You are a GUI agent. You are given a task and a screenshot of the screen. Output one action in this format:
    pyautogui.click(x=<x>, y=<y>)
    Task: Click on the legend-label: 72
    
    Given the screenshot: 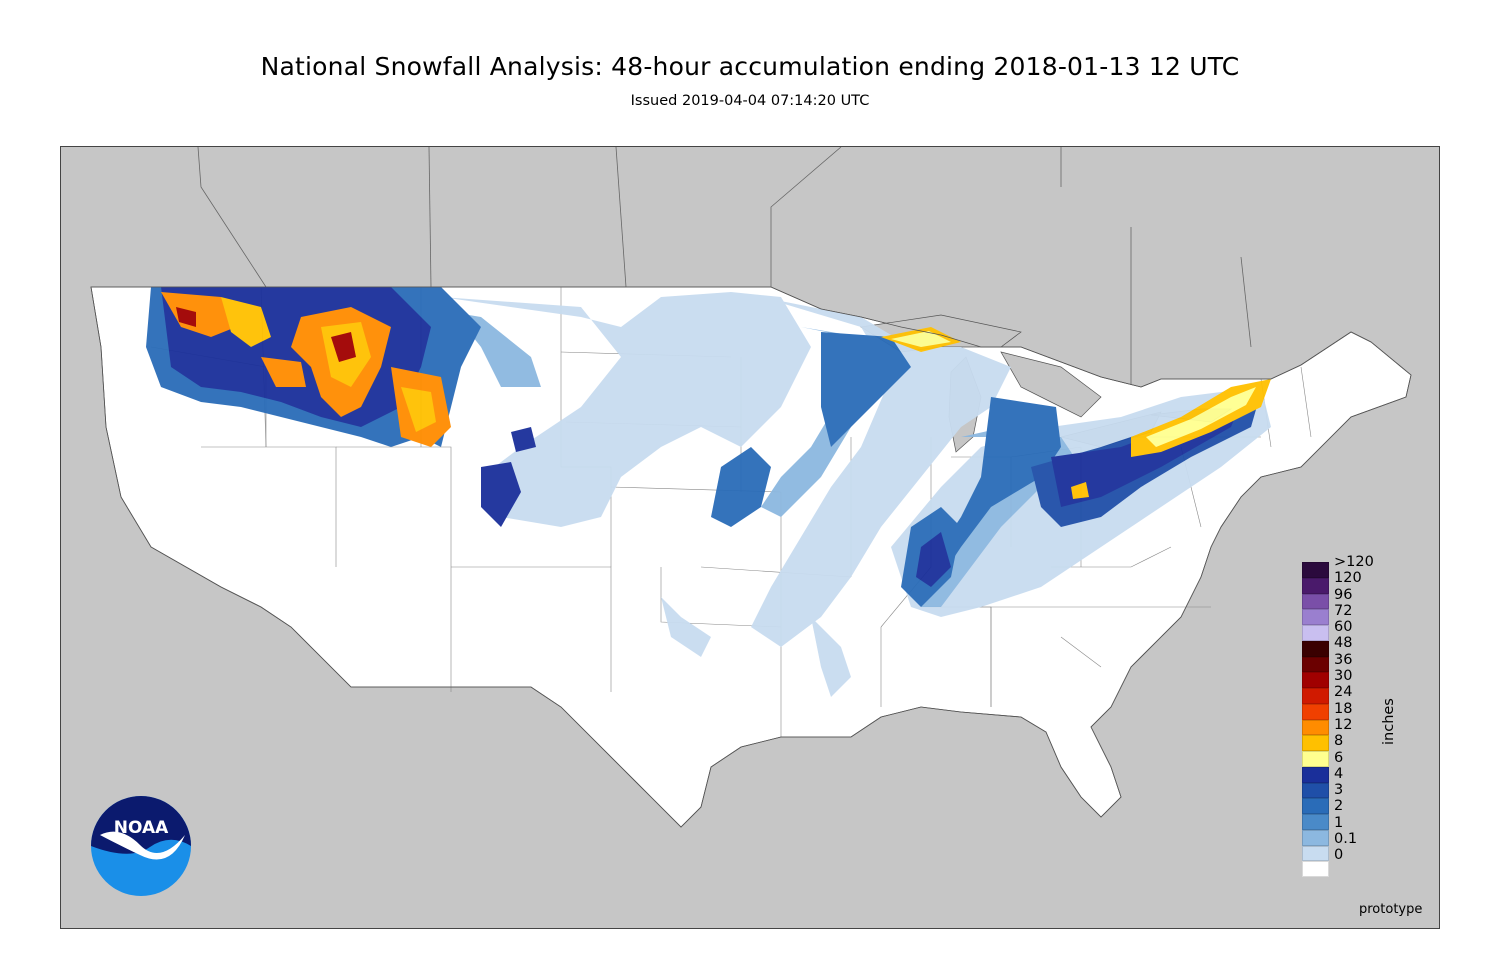 What is the action you would take?
    pyautogui.click(x=1343, y=610)
    